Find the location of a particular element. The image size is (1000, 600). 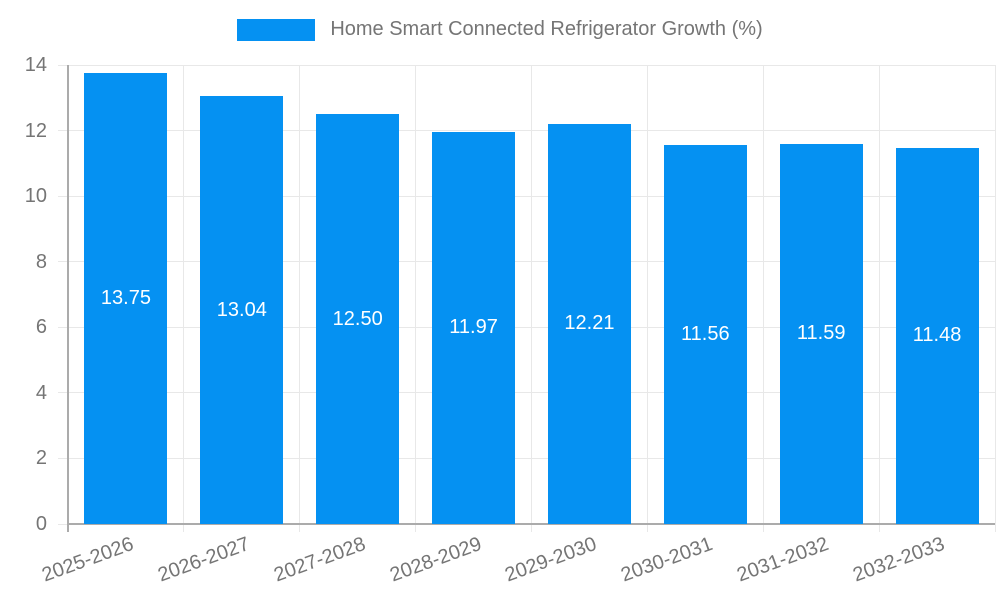

x-tick-label: 2028-2029 is located at coordinates (435, 560).